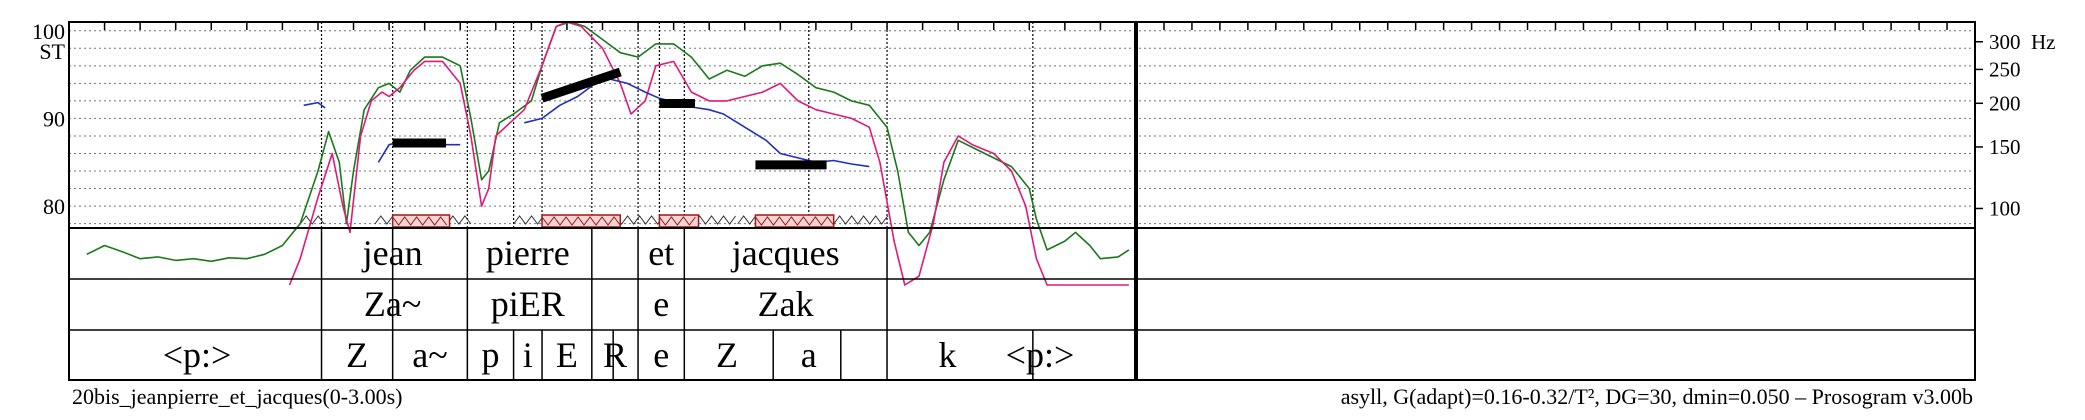  What do you see at coordinates (661, 304) in the screenshot?
I see `syllable-label: e` at bounding box center [661, 304].